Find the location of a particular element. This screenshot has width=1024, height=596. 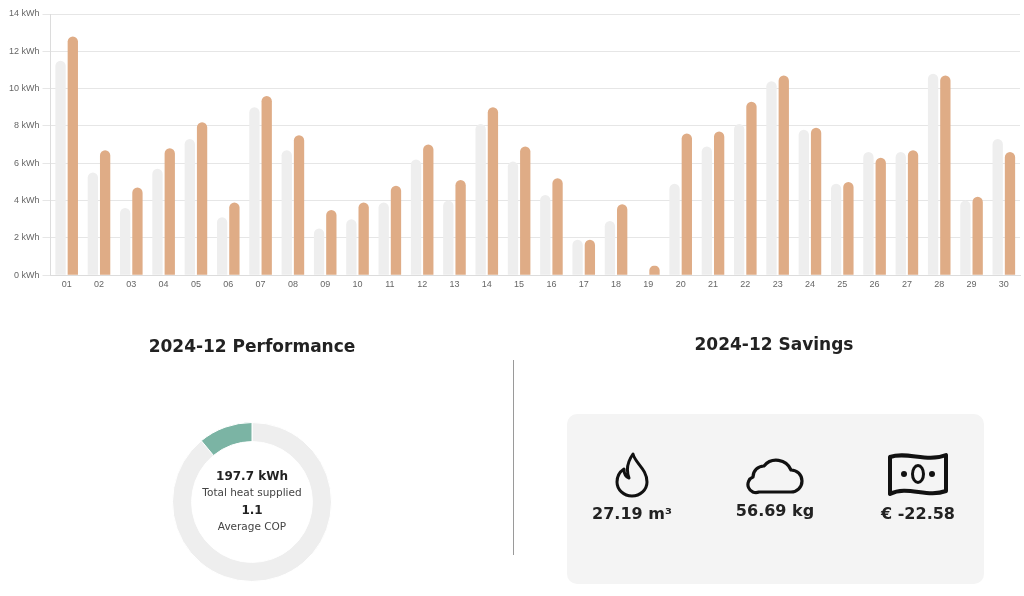

y-tick-label: 14 kWh is located at coordinates (24, 13).